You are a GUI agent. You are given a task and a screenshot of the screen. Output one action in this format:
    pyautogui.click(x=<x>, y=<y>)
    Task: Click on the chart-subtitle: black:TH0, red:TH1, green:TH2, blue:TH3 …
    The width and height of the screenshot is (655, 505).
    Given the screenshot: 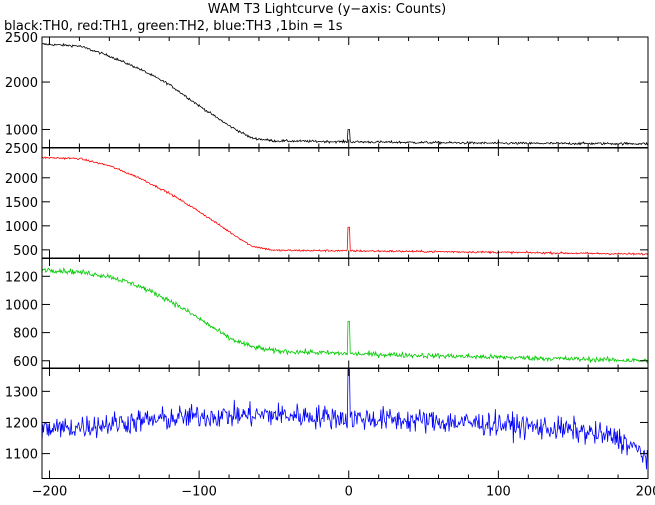 What is the action you would take?
    pyautogui.click(x=173, y=26)
    